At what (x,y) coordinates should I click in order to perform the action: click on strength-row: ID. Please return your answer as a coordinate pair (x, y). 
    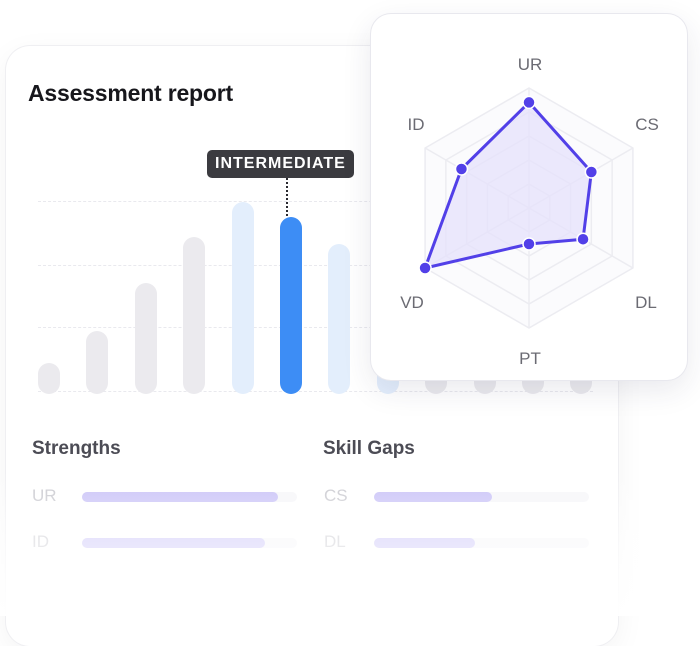
    Looking at the image, I should click on (167, 542).